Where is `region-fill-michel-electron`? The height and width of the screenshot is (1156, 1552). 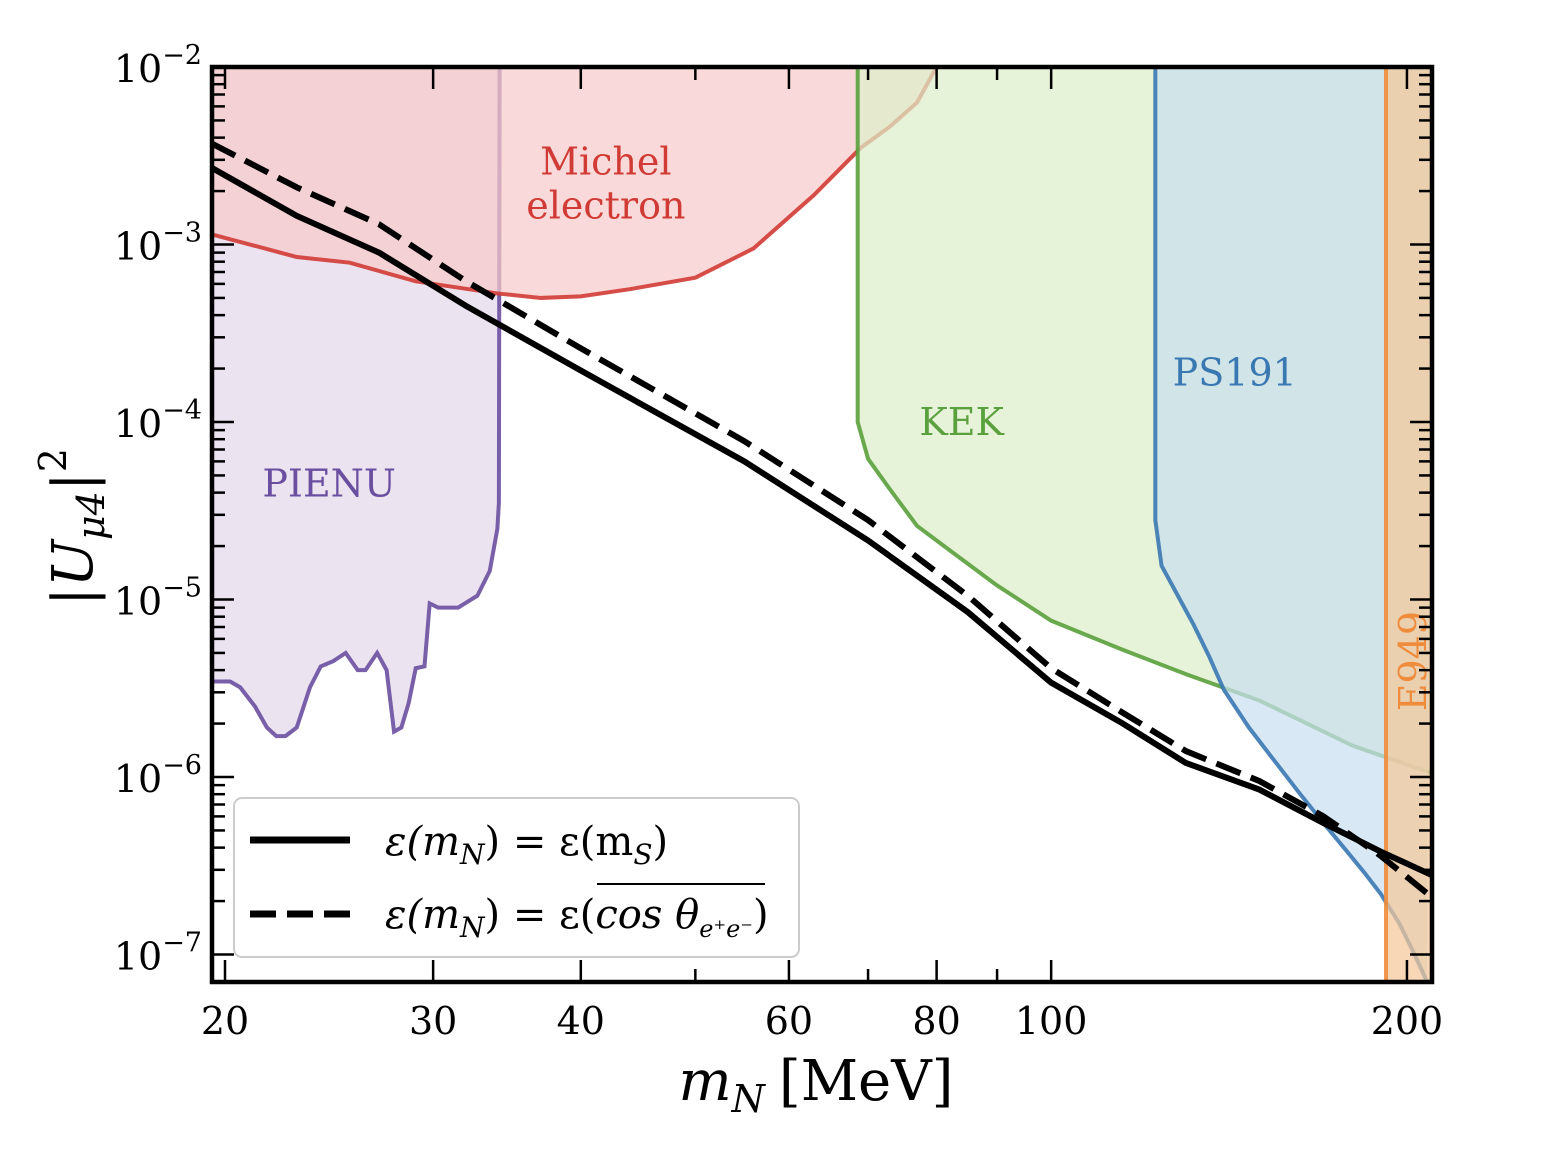
region-fill-michel-electron is located at coordinates (574, 182).